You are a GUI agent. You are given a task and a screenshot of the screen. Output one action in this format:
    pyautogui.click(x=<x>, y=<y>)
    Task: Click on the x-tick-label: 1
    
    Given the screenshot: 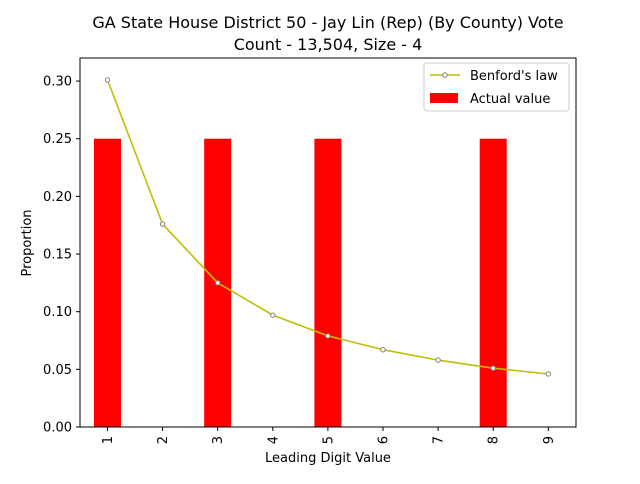 What is the action you would take?
    pyautogui.click(x=108, y=440)
    